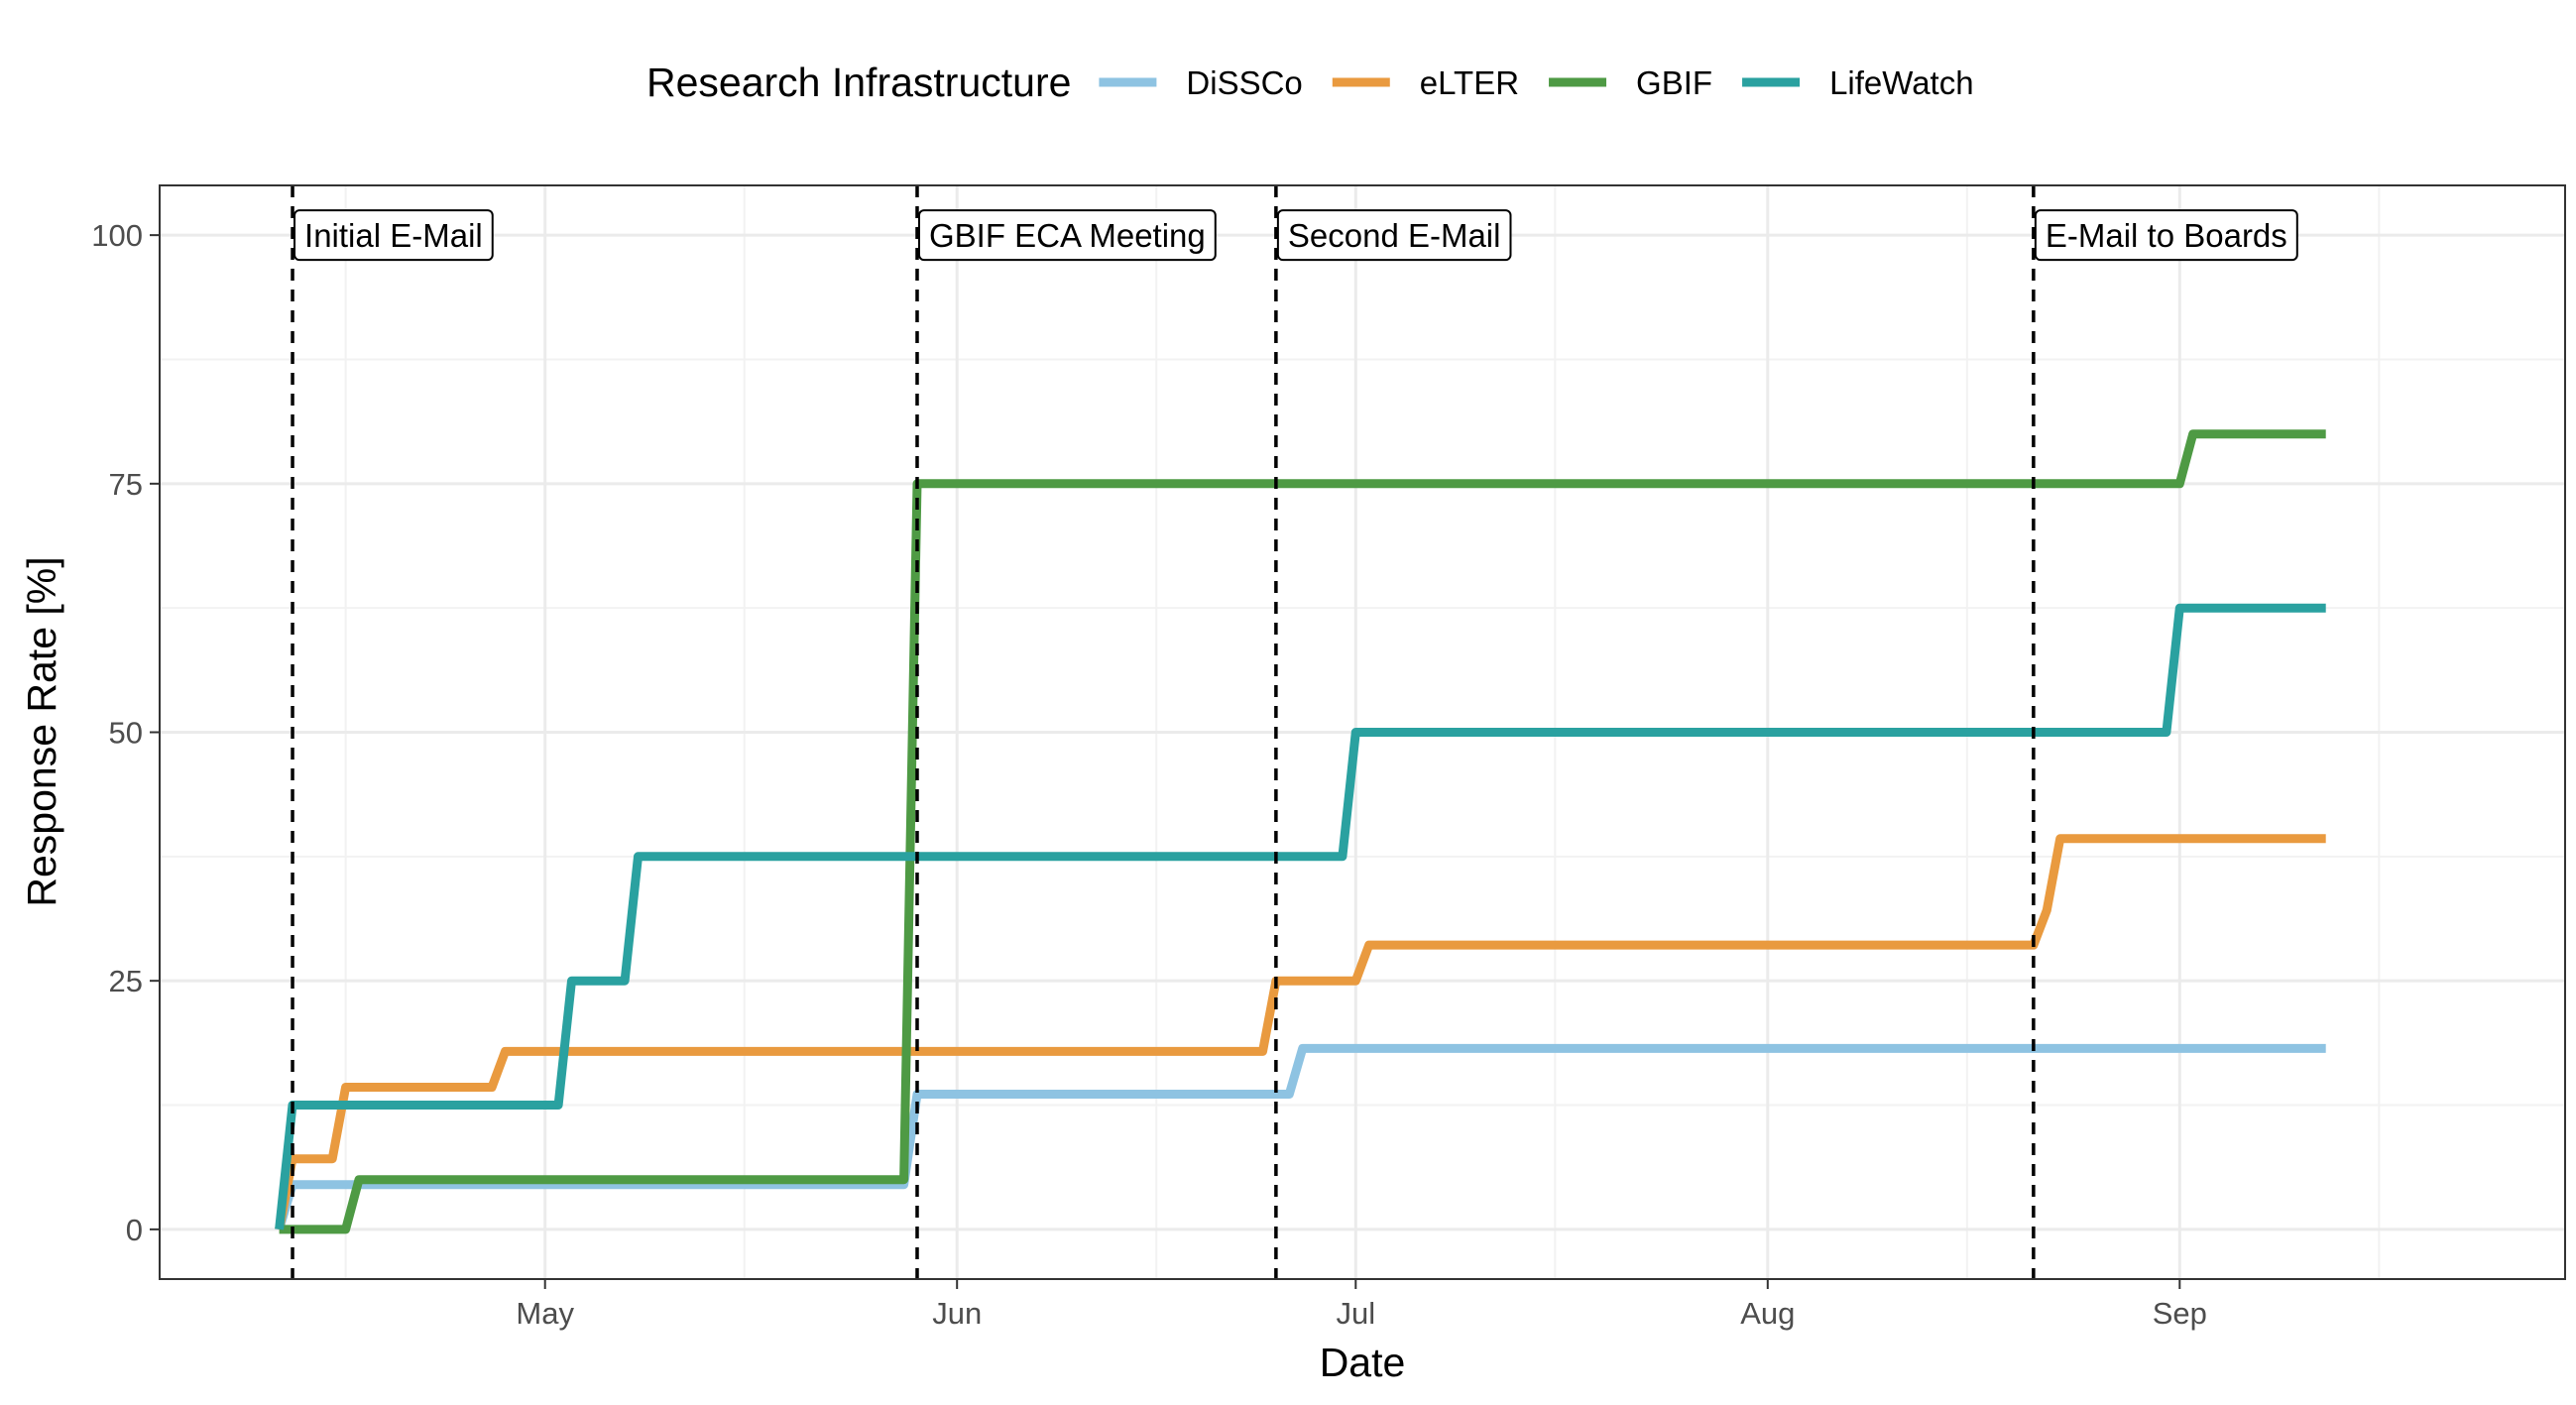 This screenshot has height=1405, width=2576. I want to click on y-tick-label: 25, so click(126, 981).